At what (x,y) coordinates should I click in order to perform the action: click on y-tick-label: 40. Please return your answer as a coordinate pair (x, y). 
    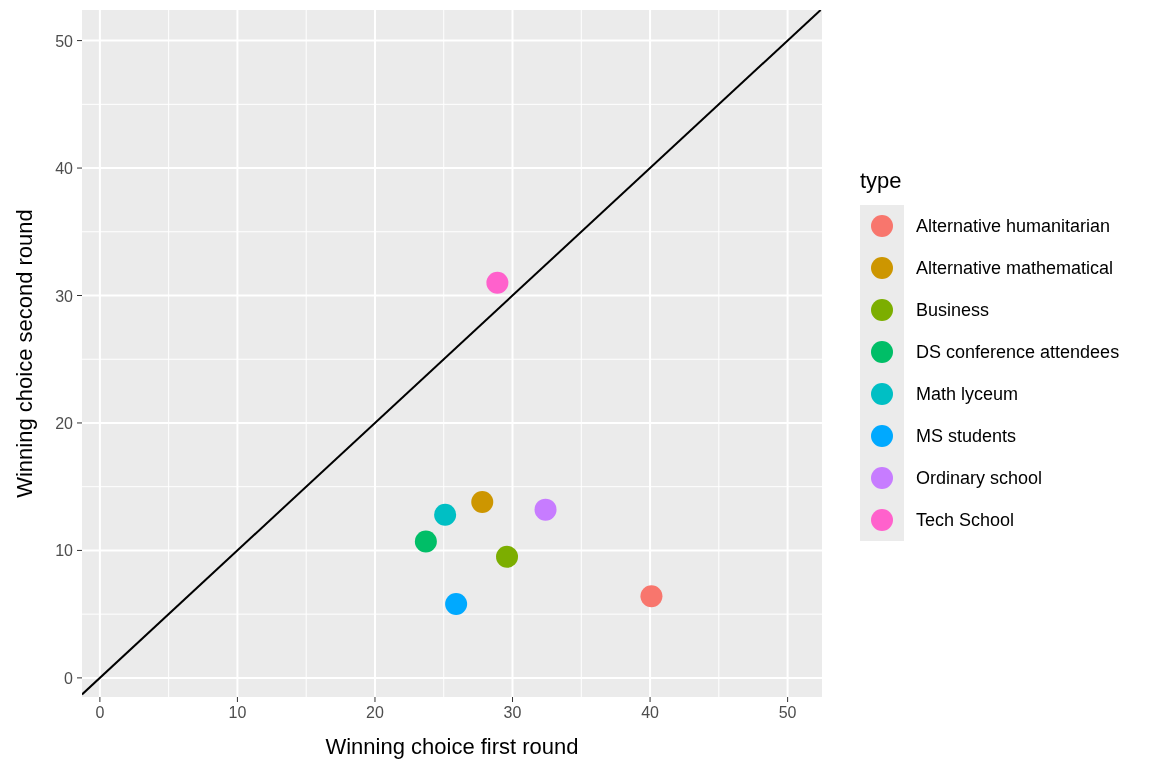
    Looking at the image, I should click on (64, 169).